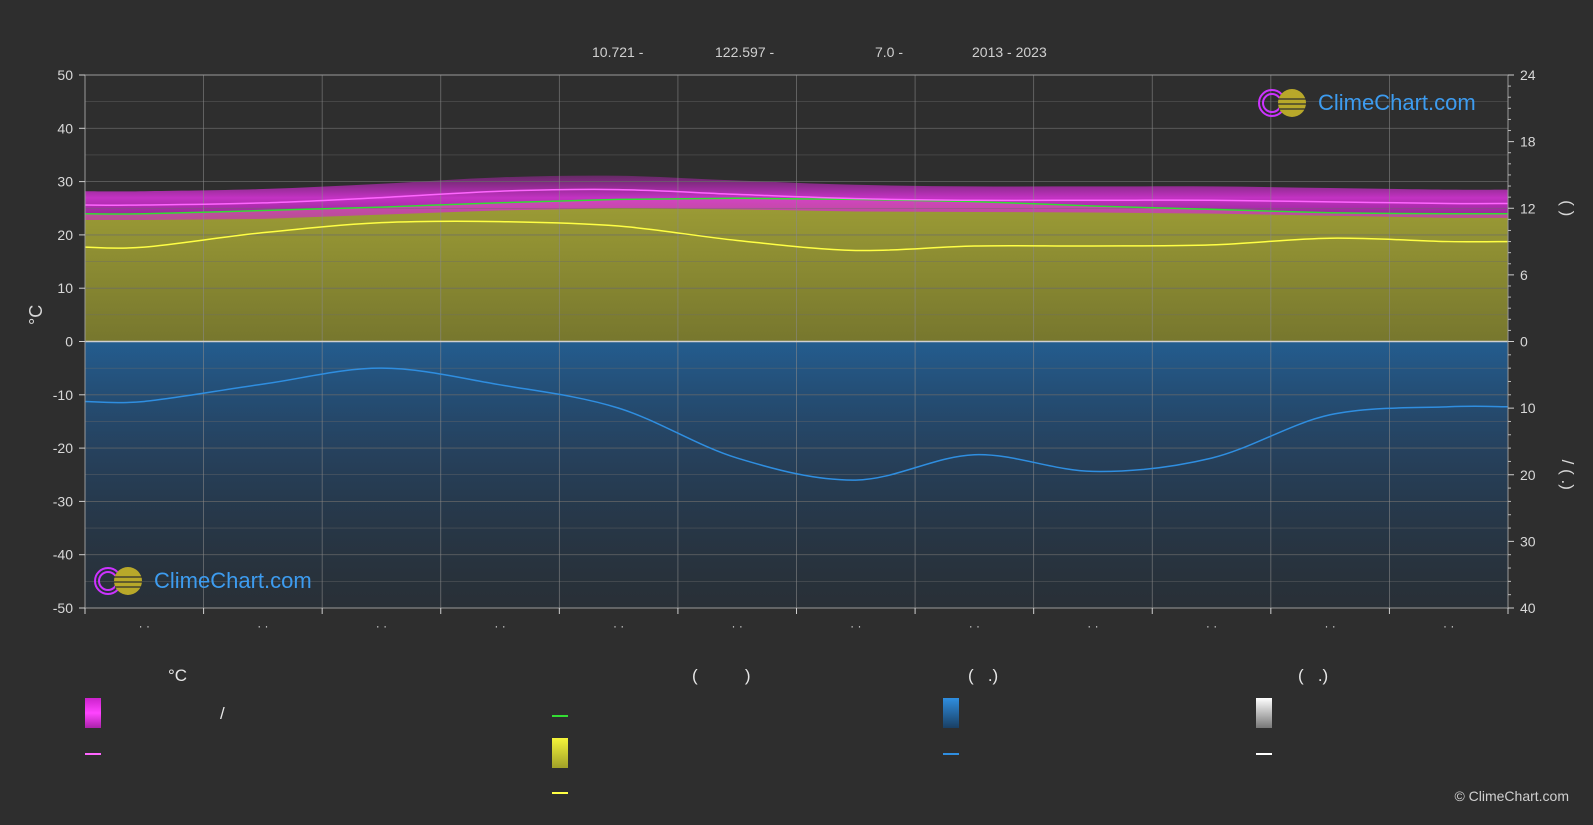 This screenshot has width=1593, height=825. I want to click on legend-max-range-swatch, so click(93, 713).